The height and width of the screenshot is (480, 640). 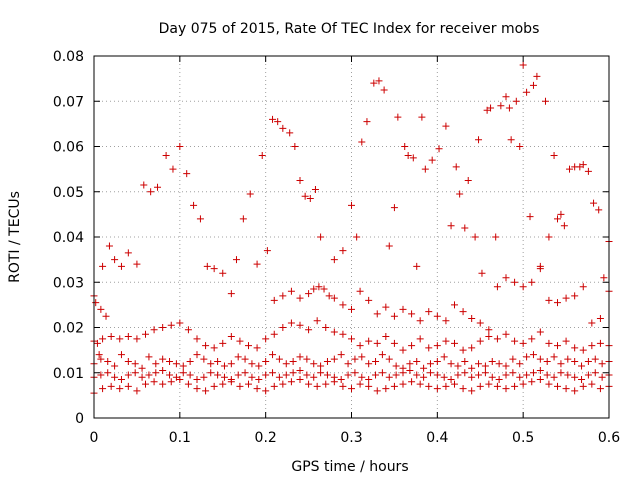 I want to click on y-axis-label: ROTI / TECUs, so click(x=15, y=237).